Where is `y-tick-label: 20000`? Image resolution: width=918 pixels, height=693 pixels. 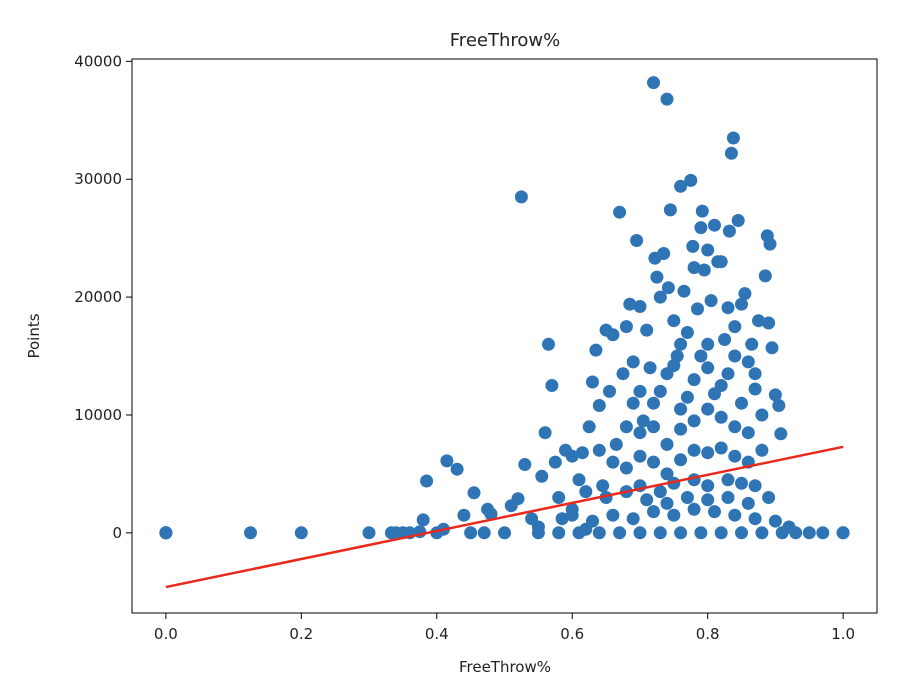
y-tick-label: 20000 is located at coordinates (98, 297).